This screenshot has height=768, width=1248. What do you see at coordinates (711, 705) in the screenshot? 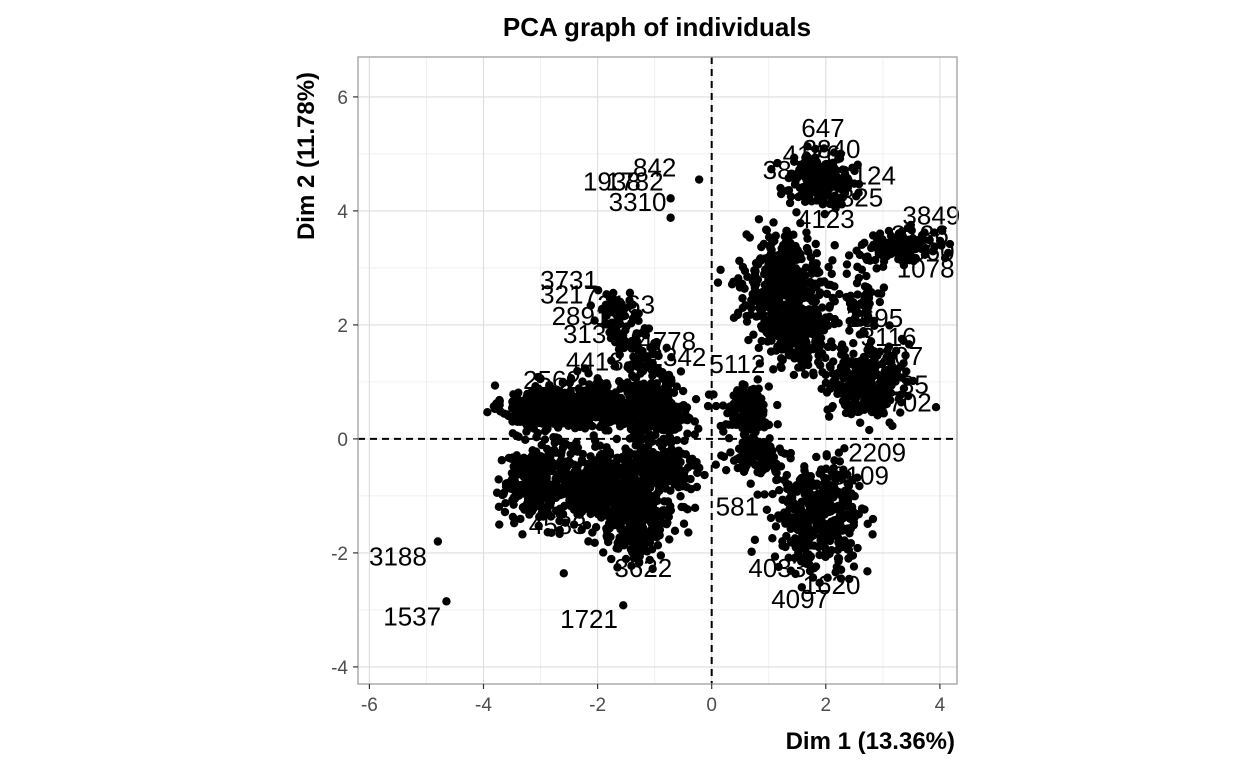
I see `x-tick-label: 0` at bounding box center [711, 705].